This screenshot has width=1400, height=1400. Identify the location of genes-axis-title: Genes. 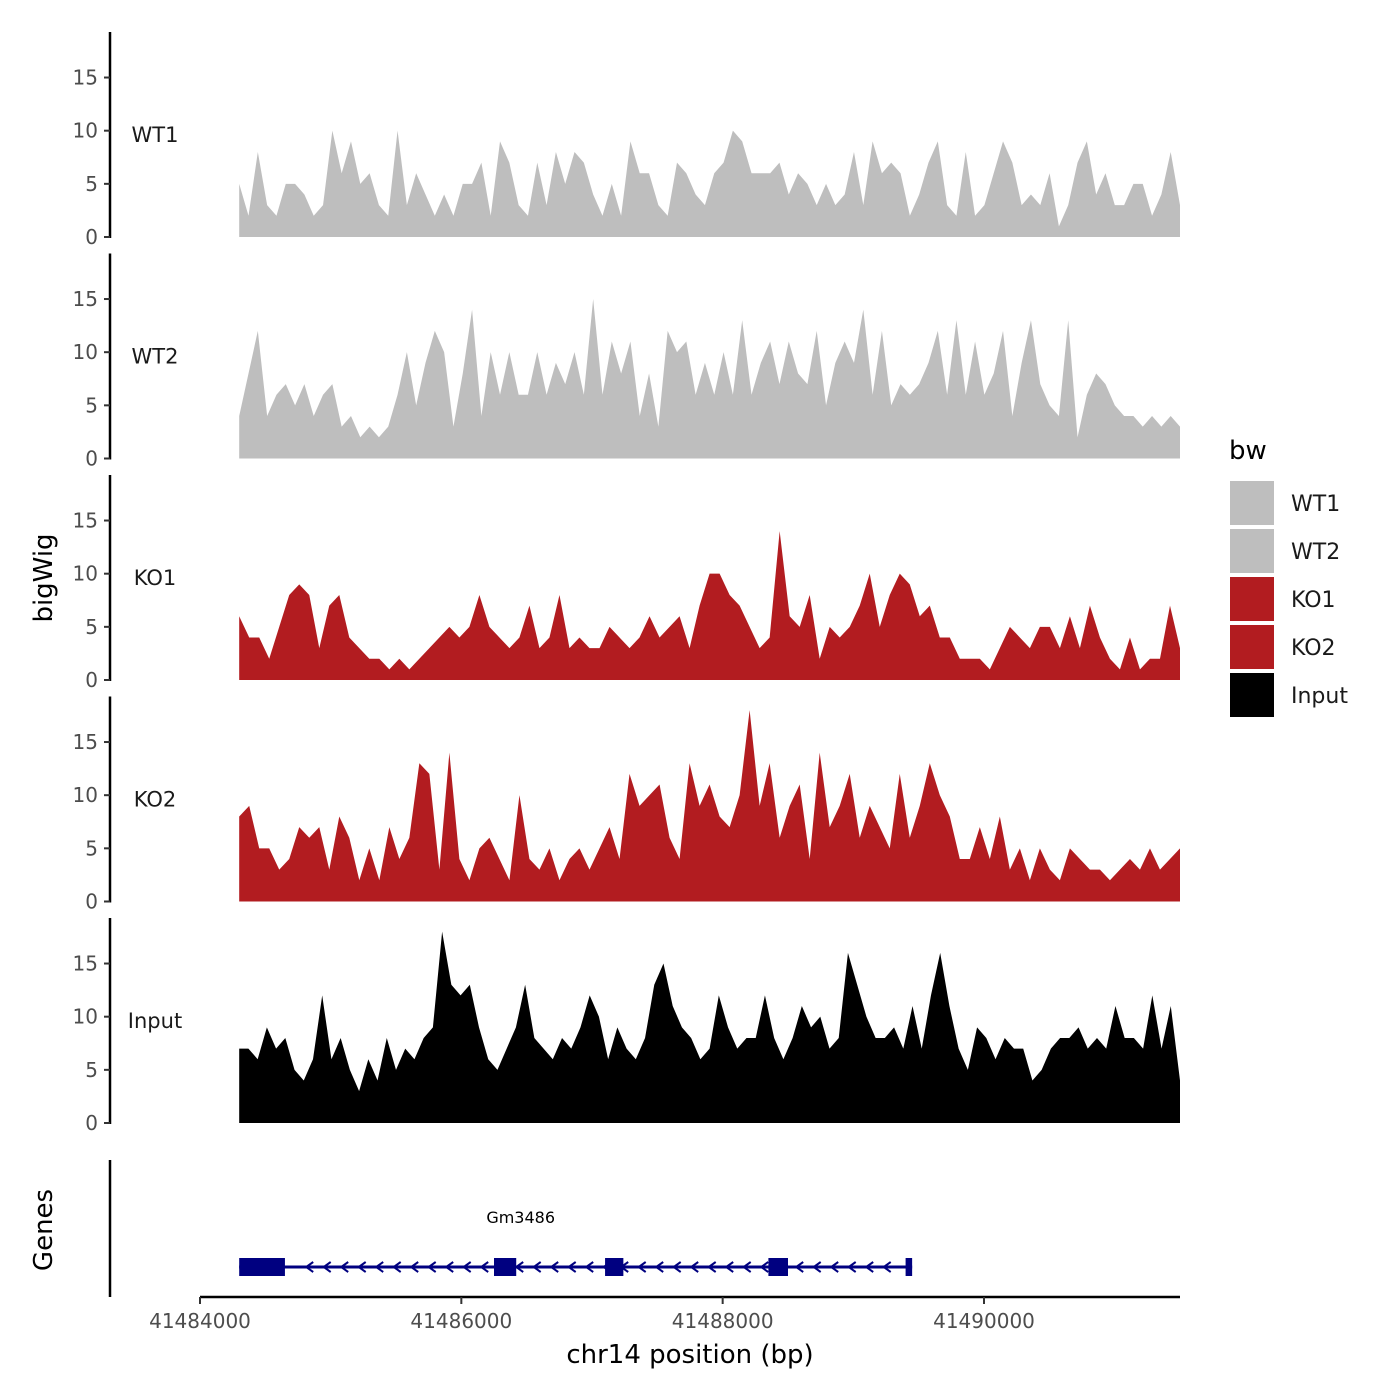
(44, 1230).